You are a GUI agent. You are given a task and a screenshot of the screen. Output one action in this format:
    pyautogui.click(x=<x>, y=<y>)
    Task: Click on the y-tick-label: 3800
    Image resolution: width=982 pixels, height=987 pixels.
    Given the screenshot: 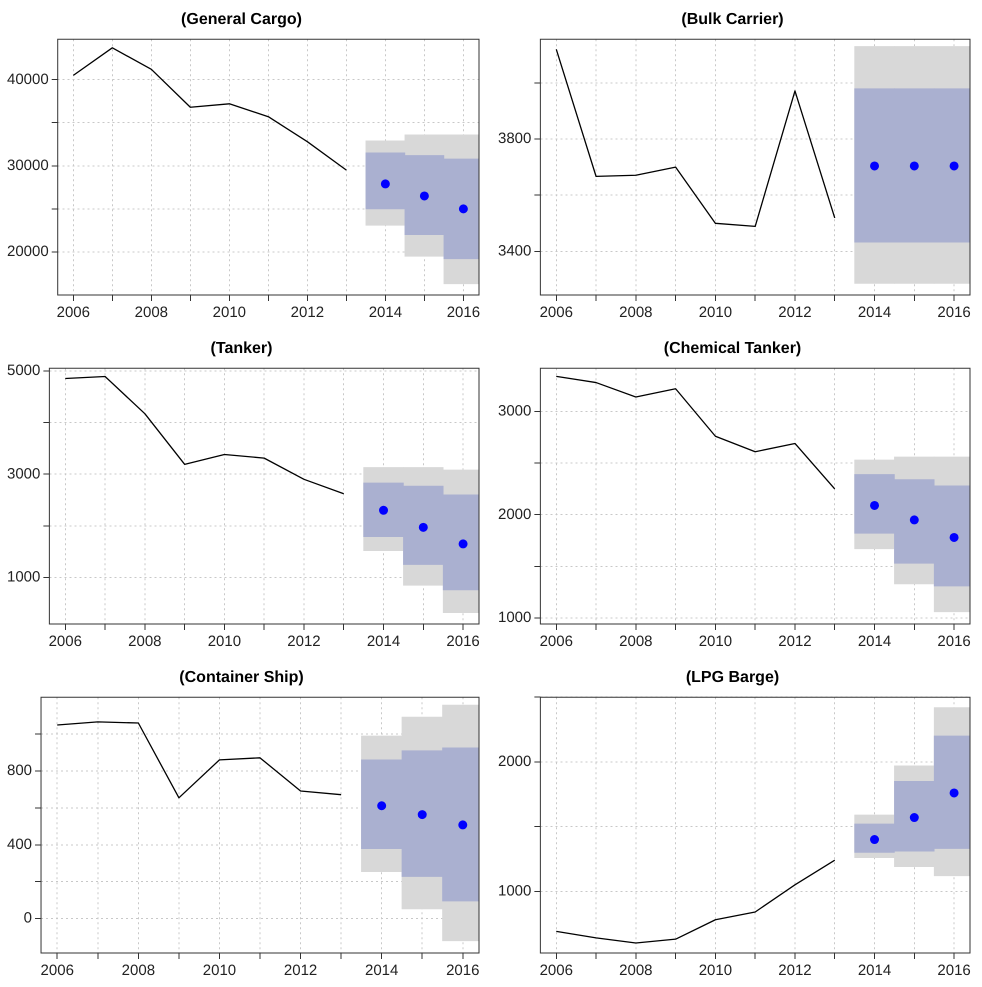 What is the action you would take?
    pyautogui.click(x=515, y=139)
    